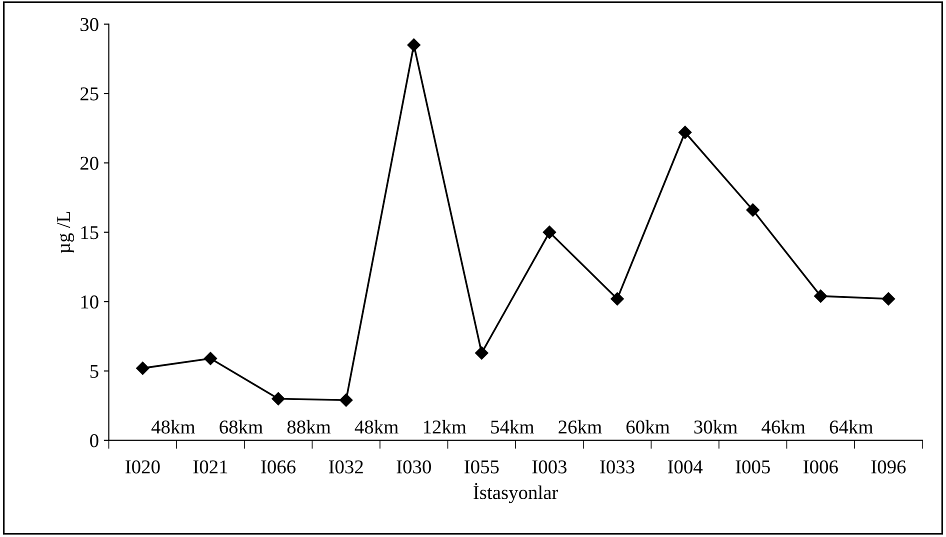 The image size is (946, 537). Describe the element at coordinates (89, 25) in the screenshot. I see `y-tick-label: 30` at that location.